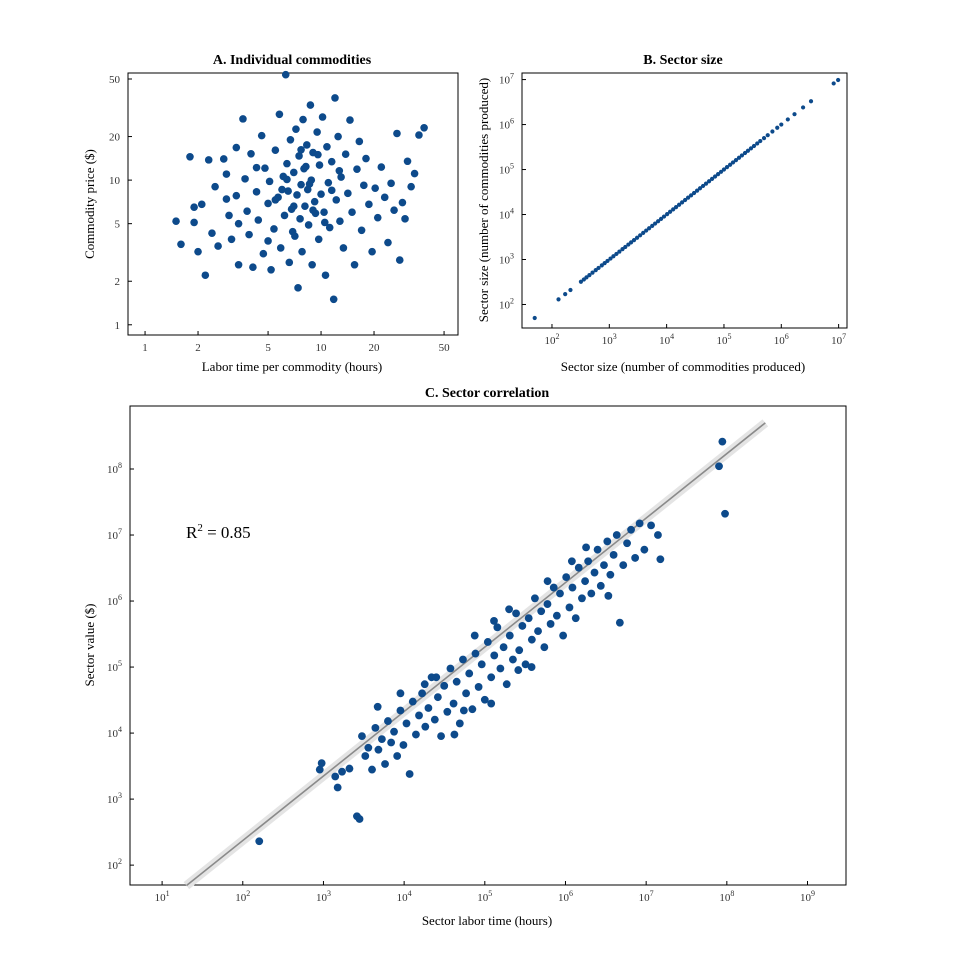 The height and width of the screenshot is (958, 958). Describe the element at coordinates (609, 339) in the screenshot. I see `panel-b-x-tick-label: 10³` at that location.